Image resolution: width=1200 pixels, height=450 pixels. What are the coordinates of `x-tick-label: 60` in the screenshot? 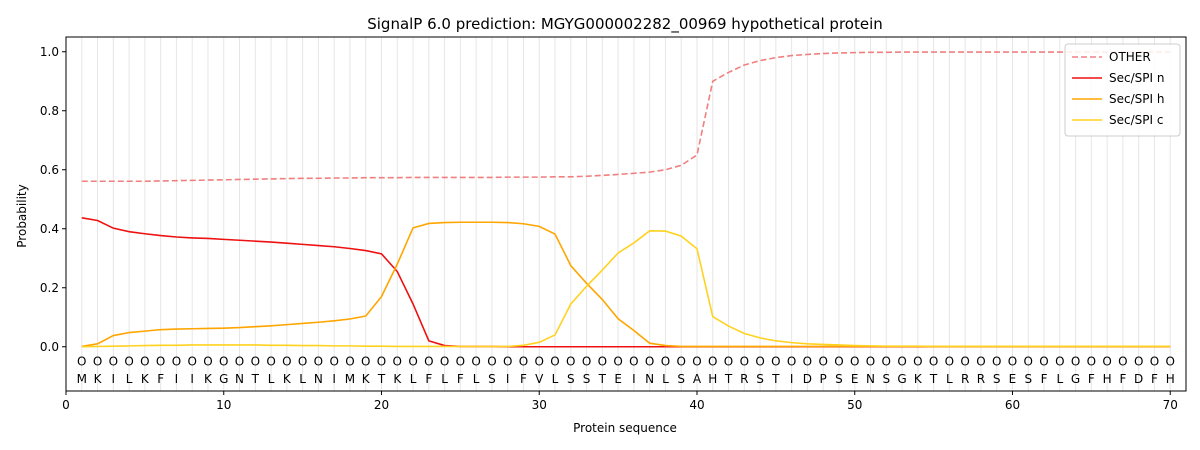 It's located at (1012, 405).